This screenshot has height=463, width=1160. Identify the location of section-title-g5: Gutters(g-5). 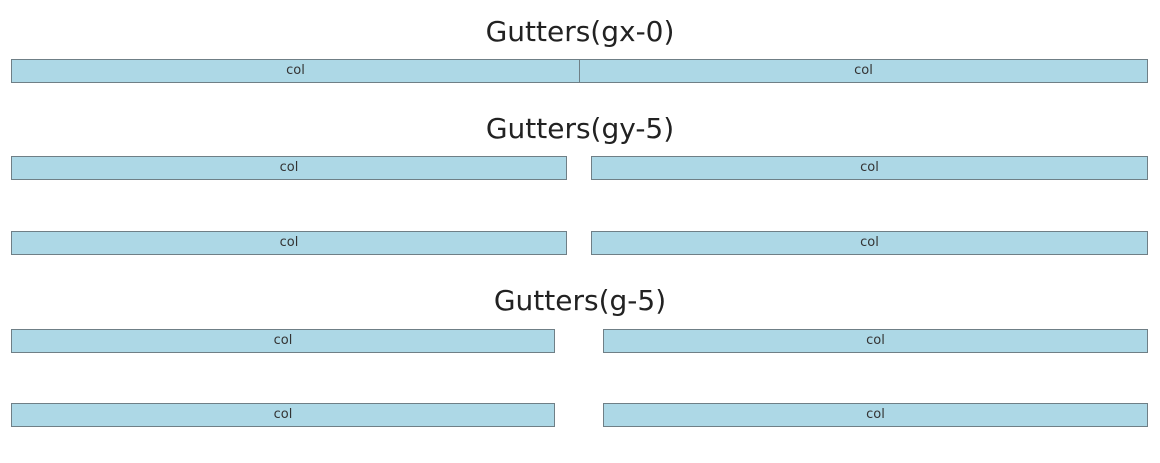
(580, 300).